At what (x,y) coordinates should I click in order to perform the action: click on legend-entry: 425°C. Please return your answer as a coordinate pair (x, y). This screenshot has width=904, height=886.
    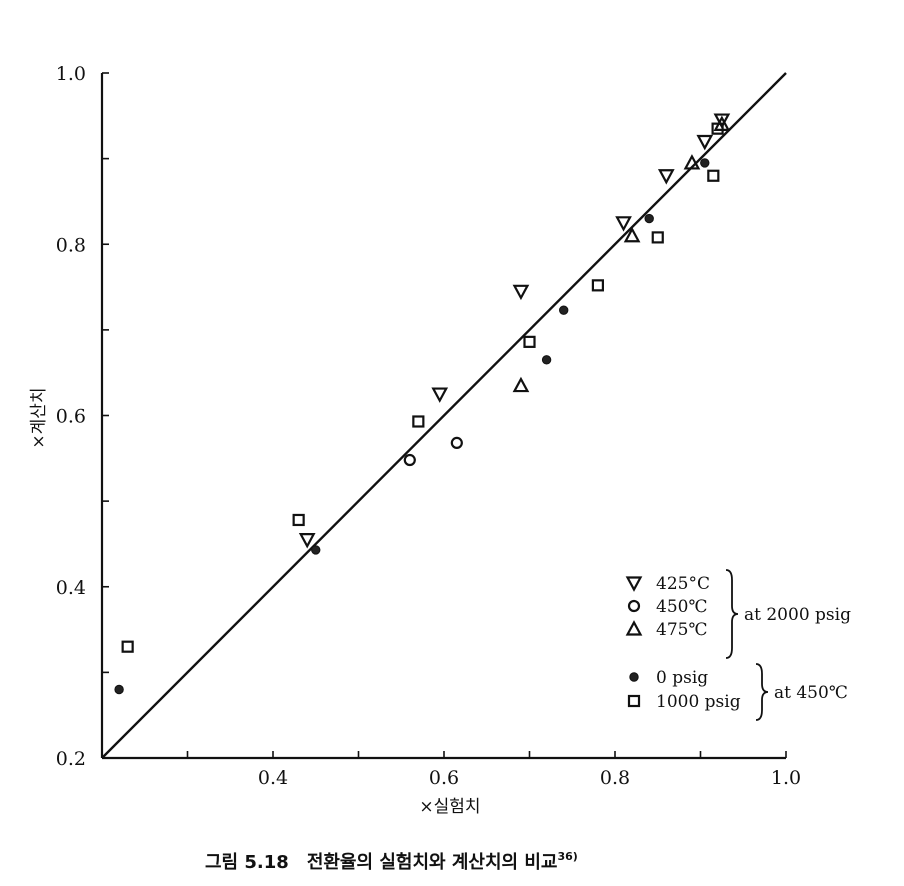
    Looking at the image, I should click on (667, 584).